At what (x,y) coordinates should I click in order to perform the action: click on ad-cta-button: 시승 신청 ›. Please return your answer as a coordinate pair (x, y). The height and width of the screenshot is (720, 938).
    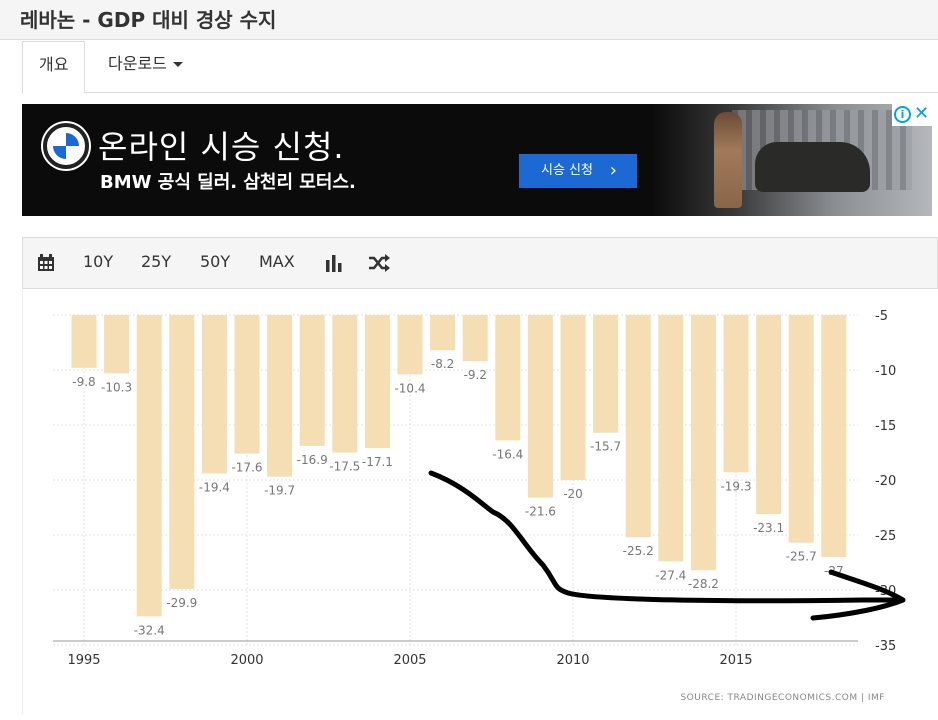
    Looking at the image, I should click on (578, 171).